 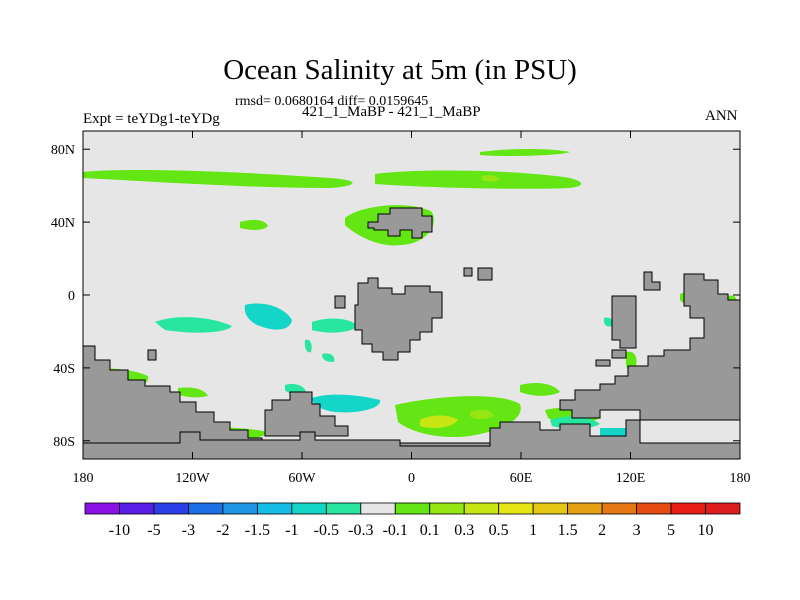 What do you see at coordinates (533, 530) in the screenshot?
I see `colorbar-level-label: 1` at bounding box center [533, 530].